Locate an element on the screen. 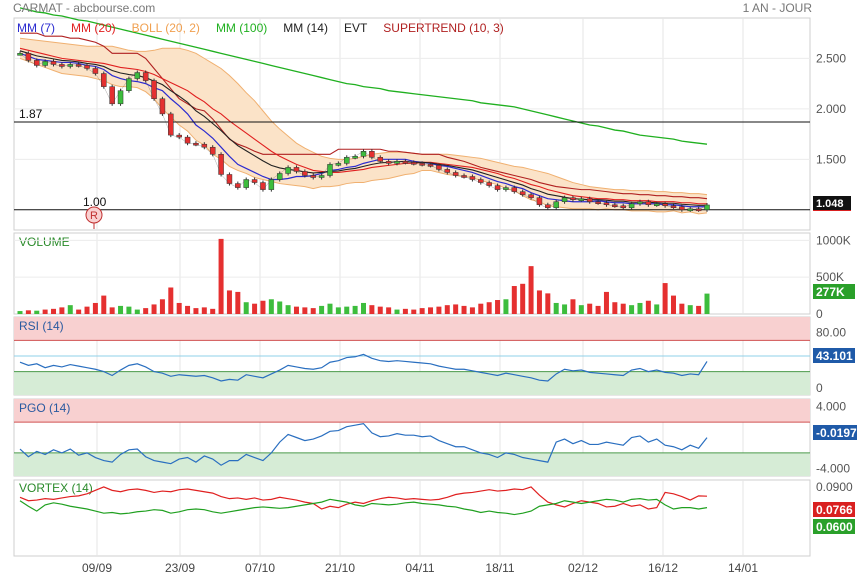 The image size is (860, 580). volume-last-value: 277K is located at coordinates (830, 292).